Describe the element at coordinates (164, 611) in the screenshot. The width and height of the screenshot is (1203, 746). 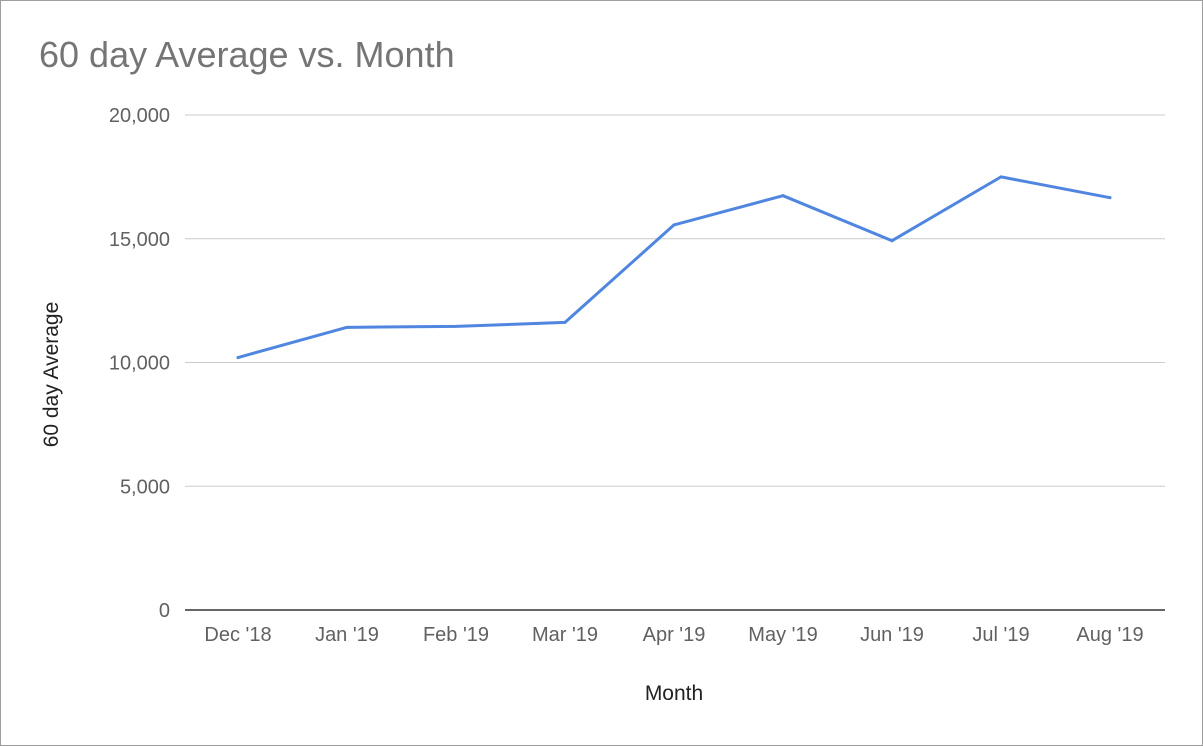
I see `y-tick-label: 0` at that location.